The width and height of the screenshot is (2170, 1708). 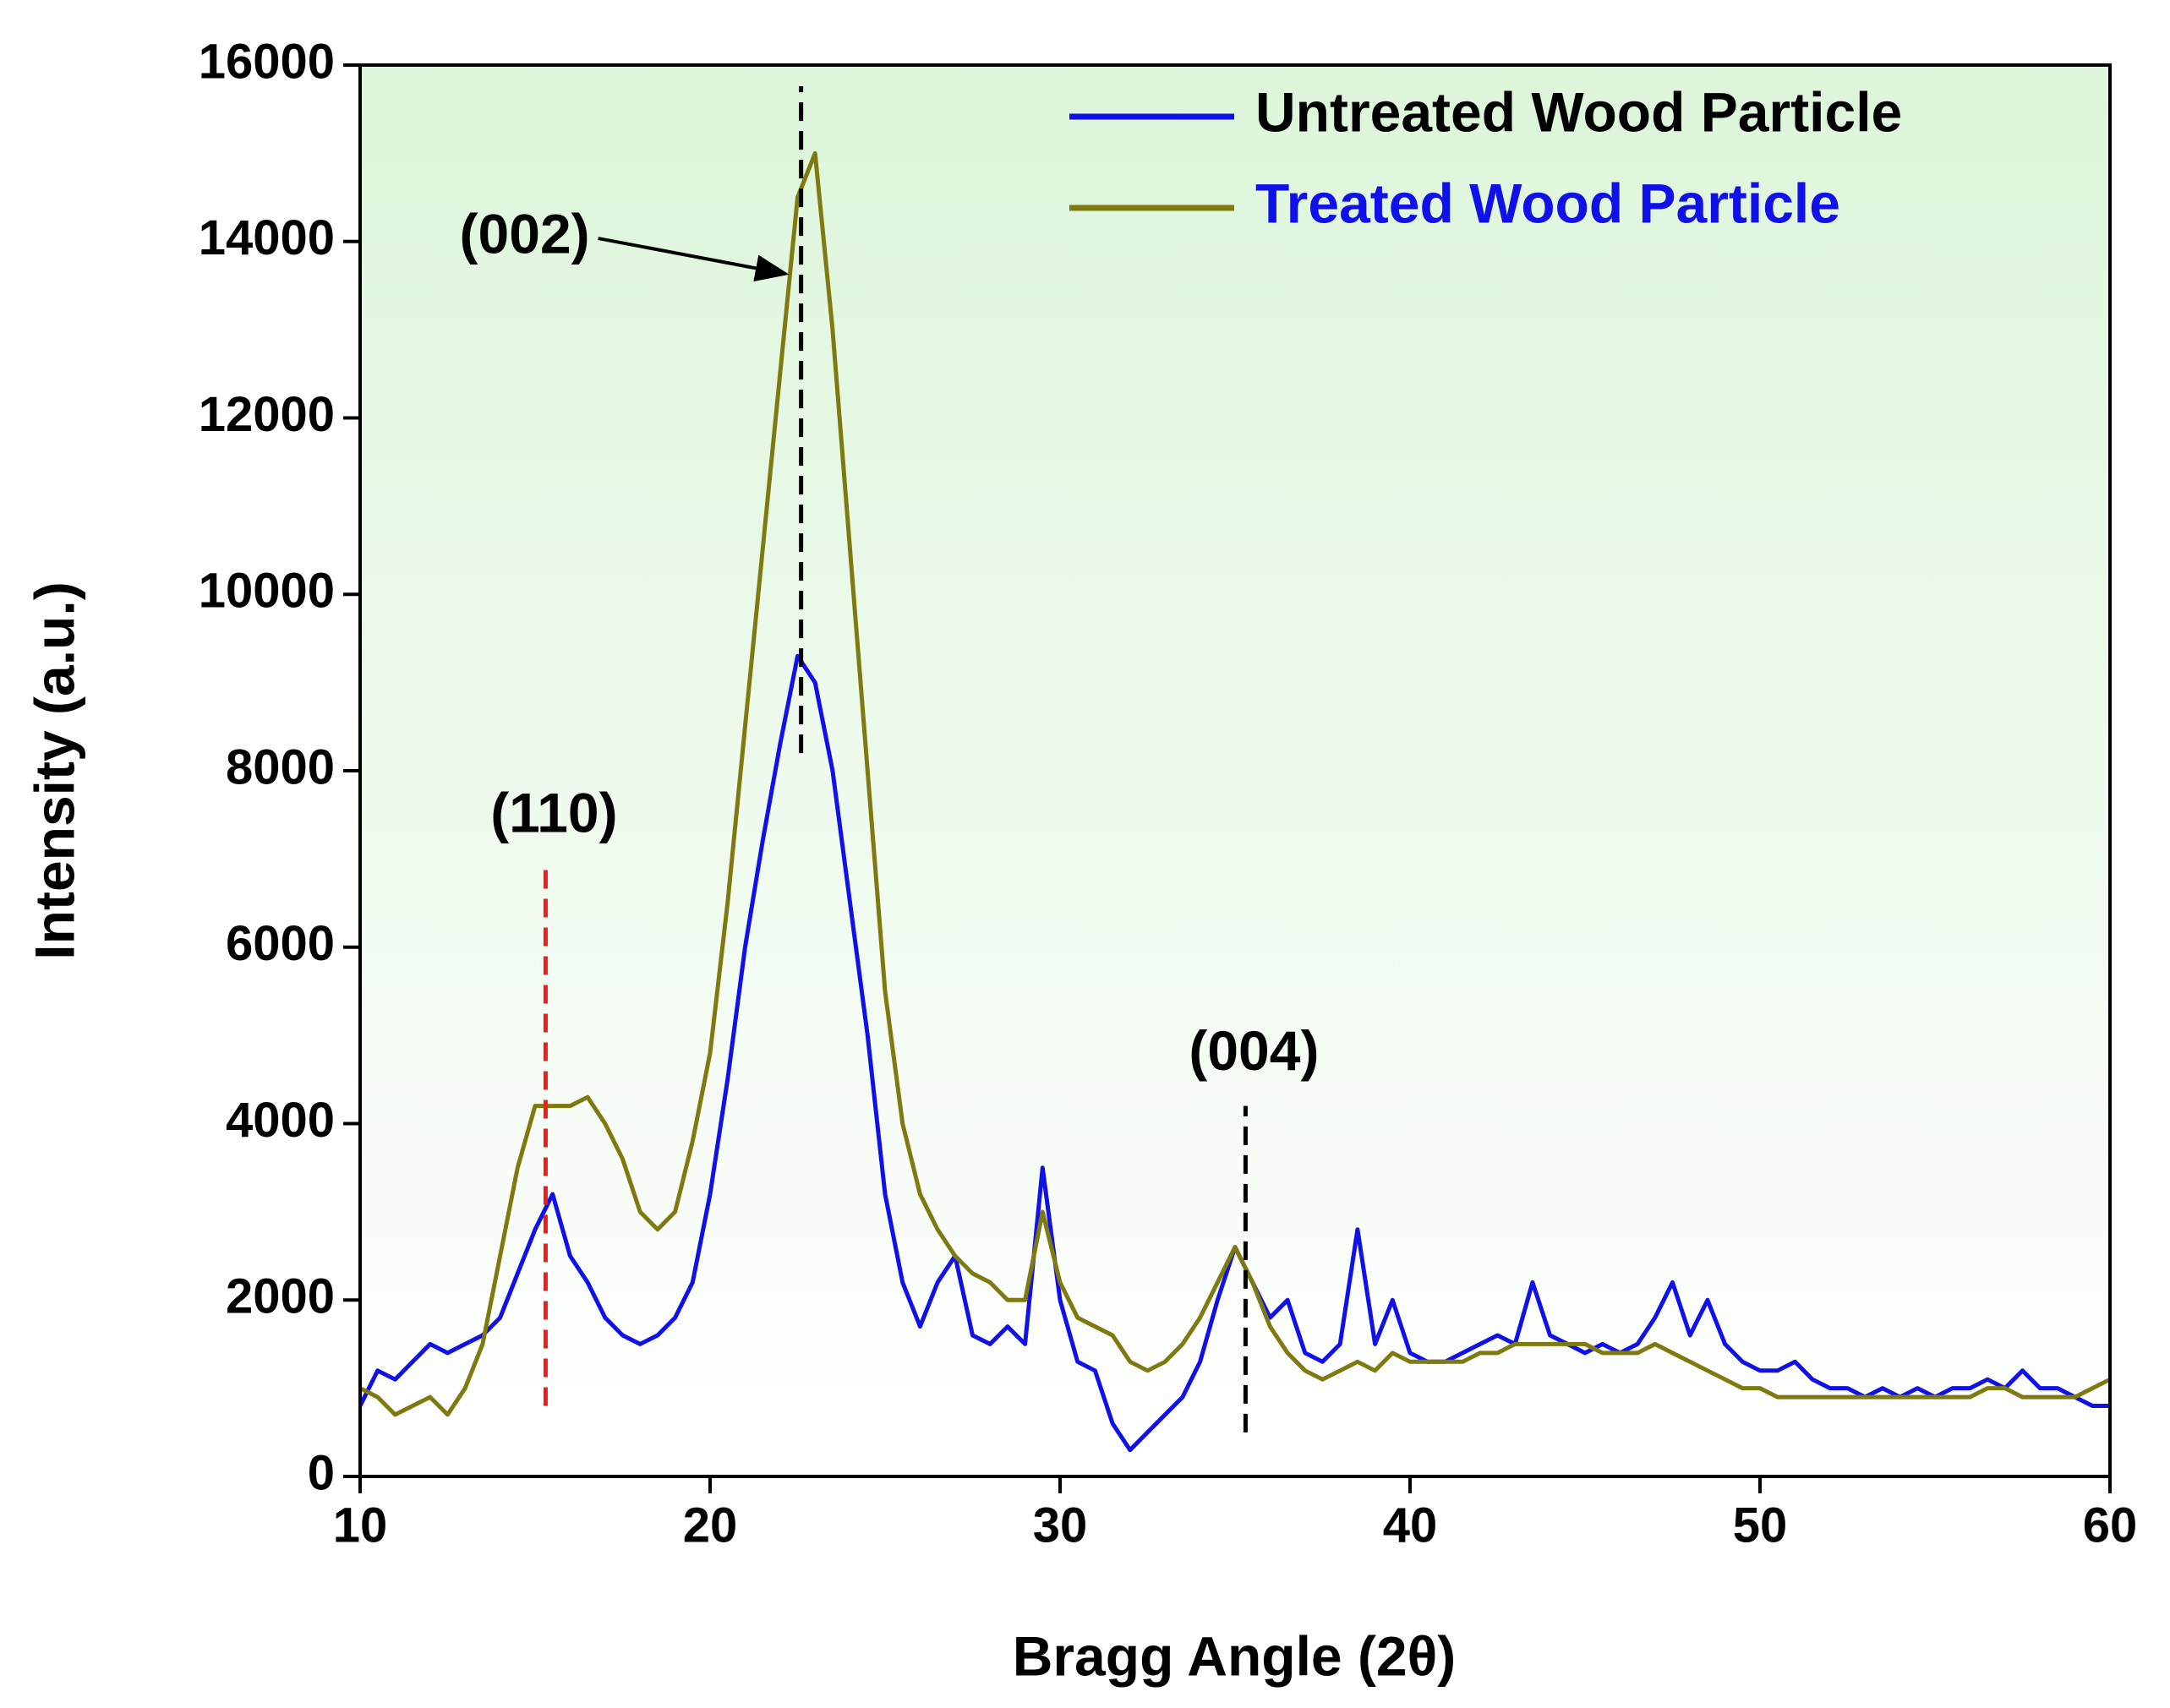 What do you see at coordinates (54, 770) in the screenshot?
I see `y-axis-title: Intensity (a.u.)` at bounding box center [54, 770].